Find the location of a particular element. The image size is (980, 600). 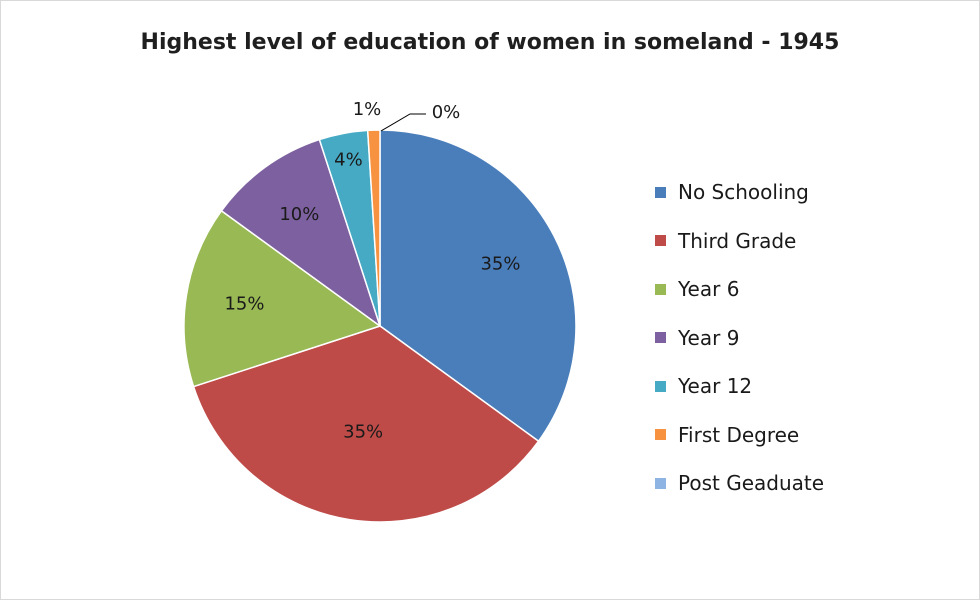

legend-label: First Degree is located at coordinates (739, 434).